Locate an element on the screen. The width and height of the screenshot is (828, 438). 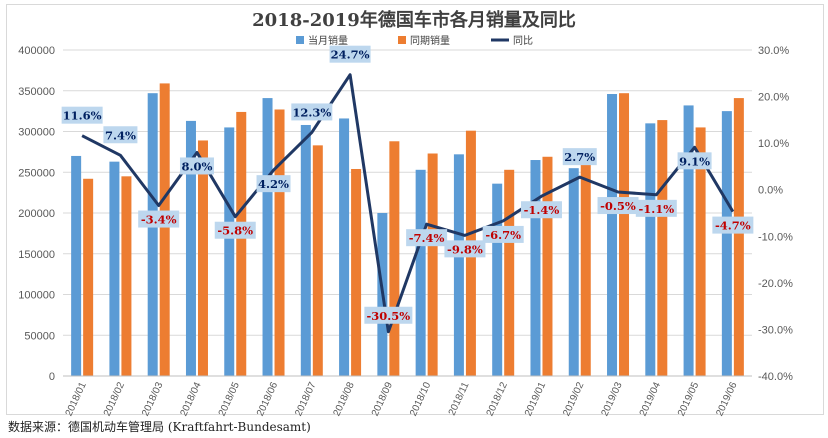
label-text: -0.5% is located at coordinates (618, 206).